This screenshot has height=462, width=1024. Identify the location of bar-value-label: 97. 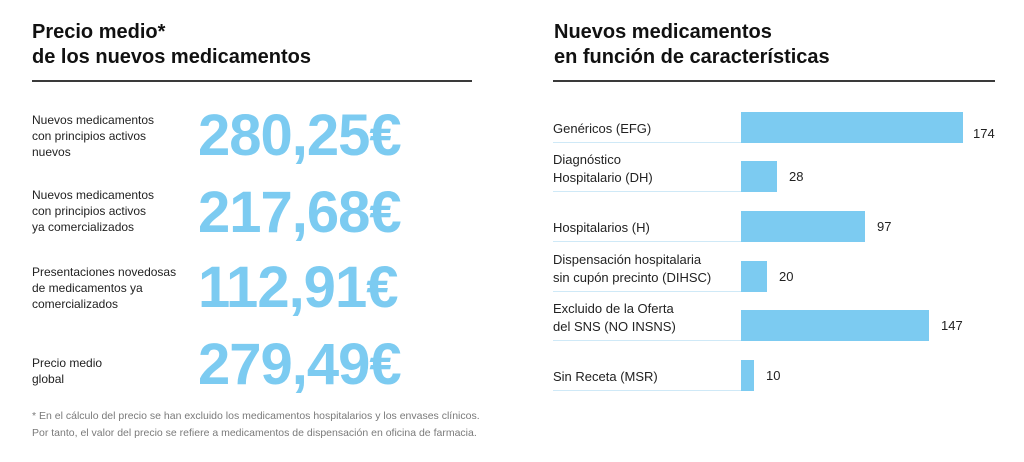
(884, 226).